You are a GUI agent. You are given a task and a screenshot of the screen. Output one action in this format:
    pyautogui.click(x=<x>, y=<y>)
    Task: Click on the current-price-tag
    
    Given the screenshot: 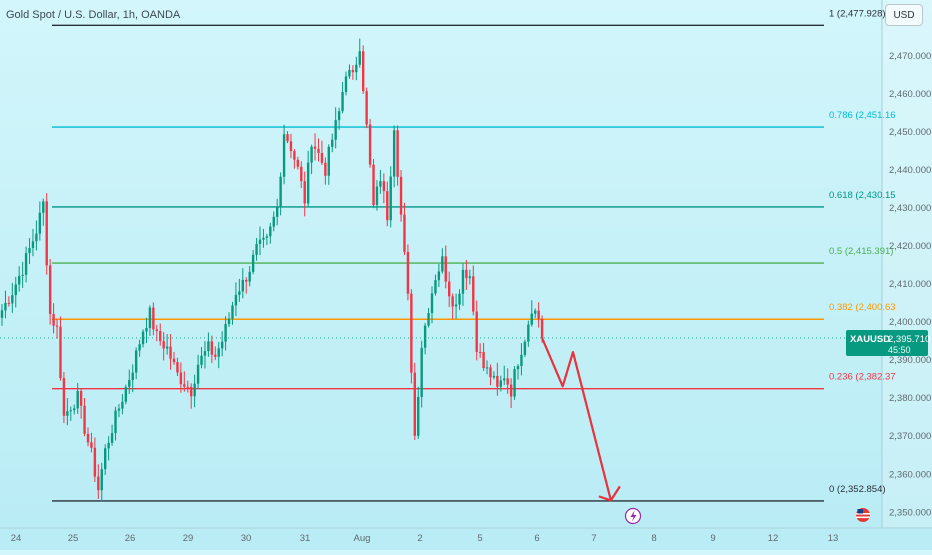 What is the action you would take?
    pyautogui.click(x=887, y=342)
    